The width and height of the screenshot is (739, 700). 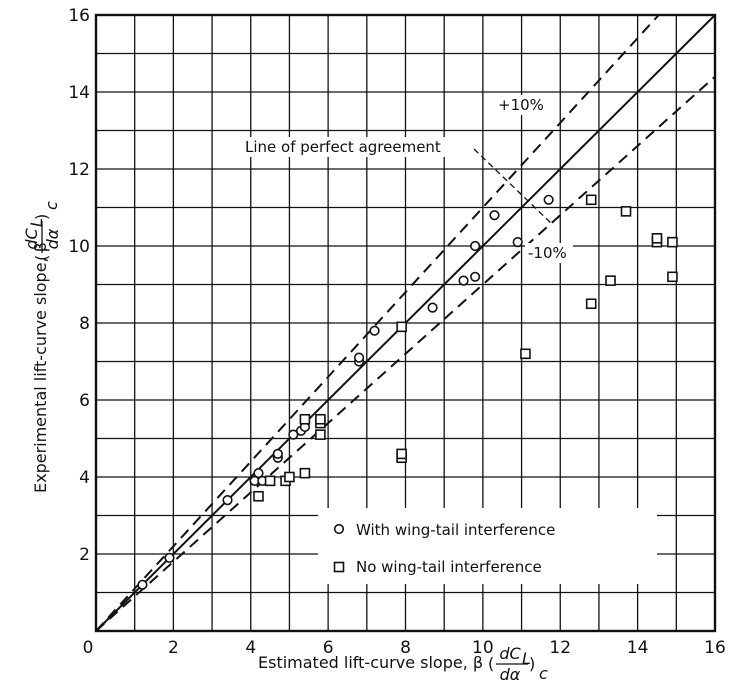 What do you see at coordinates (36, 222) in the screenshot?
I see `y-axis-label-numerator-sub: L` at bounding box center [36, 222].